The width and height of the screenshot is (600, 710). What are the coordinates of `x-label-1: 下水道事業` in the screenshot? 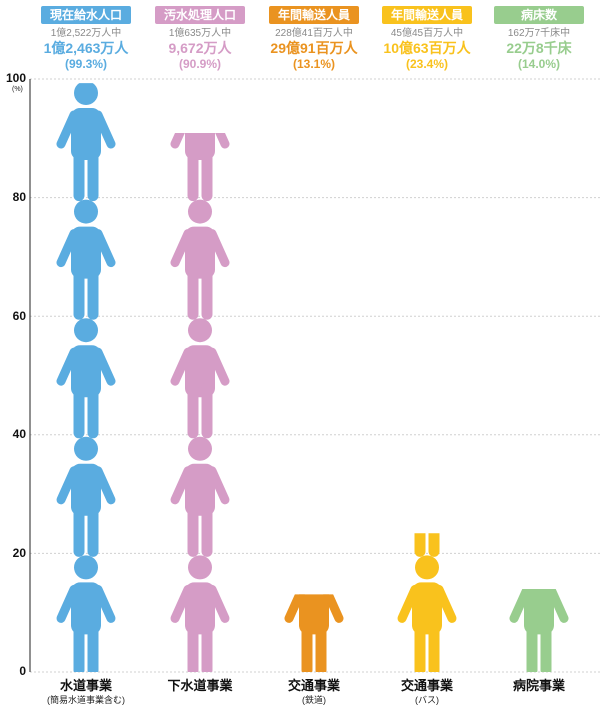 It's located at (200, 686).